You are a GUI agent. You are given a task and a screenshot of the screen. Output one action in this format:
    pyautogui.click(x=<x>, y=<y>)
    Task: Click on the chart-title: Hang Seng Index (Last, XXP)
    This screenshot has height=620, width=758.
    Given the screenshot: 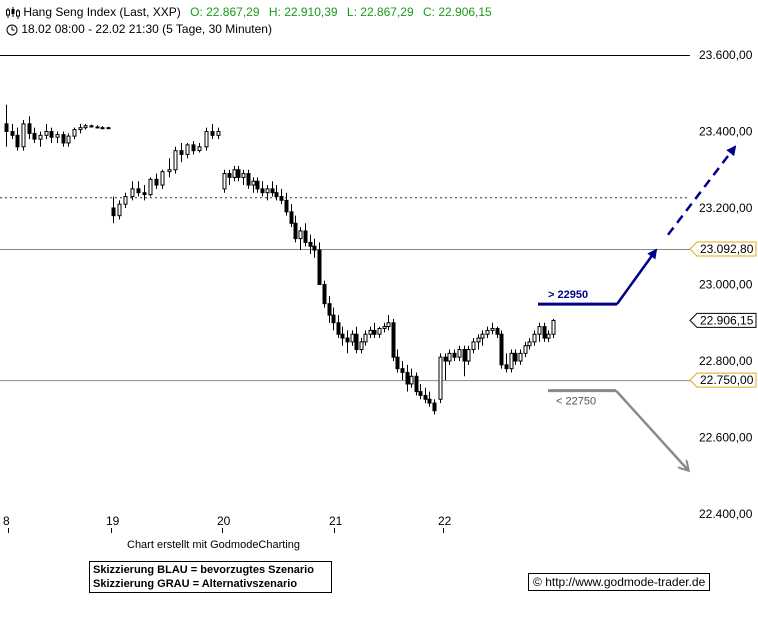 What is the action you would take?
    pyautogui.click(x=102, y=12)
    